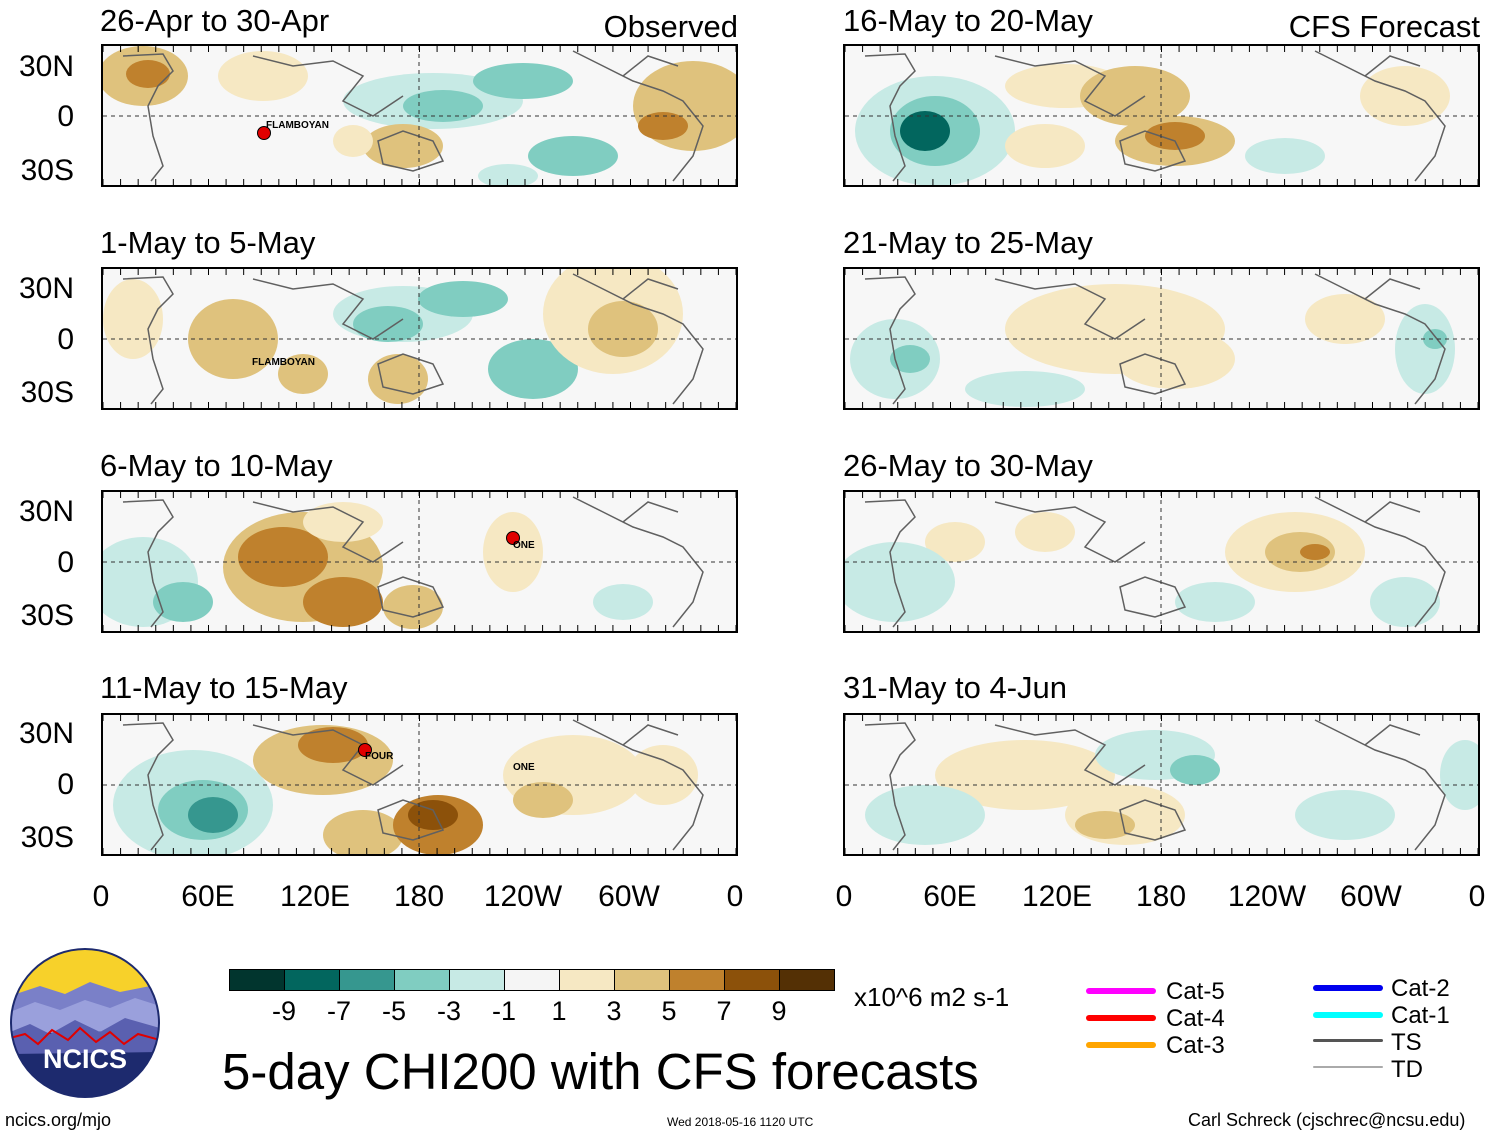  Describe the element at coordinates (58, 1120) in the screenshot. I see `footer-site-link: ncics.org/mjo` at that location.